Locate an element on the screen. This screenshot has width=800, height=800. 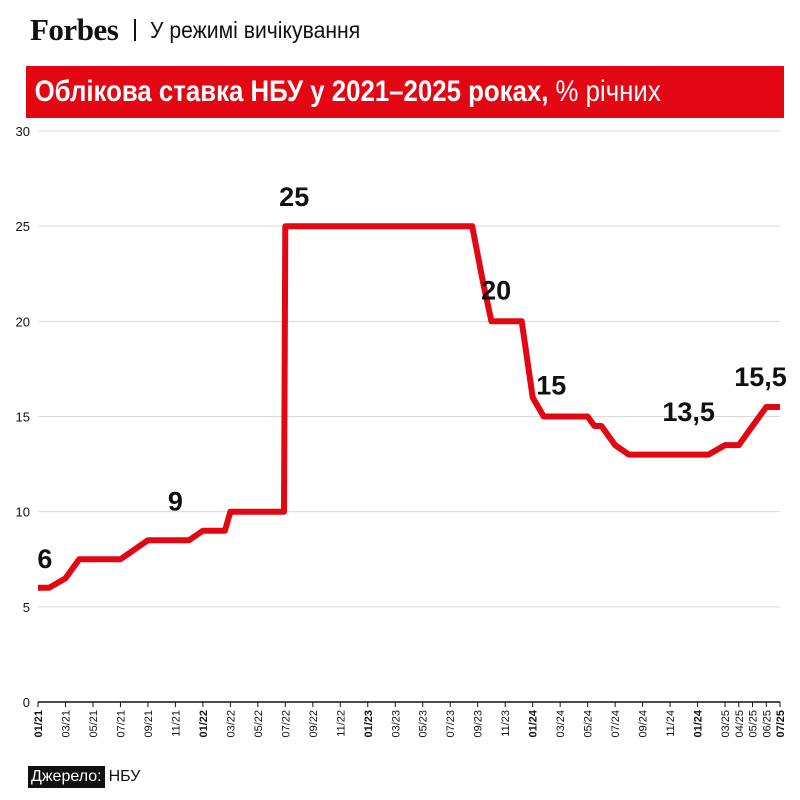
x-tick-label: 11/23 is located at coordinates (506, 723).